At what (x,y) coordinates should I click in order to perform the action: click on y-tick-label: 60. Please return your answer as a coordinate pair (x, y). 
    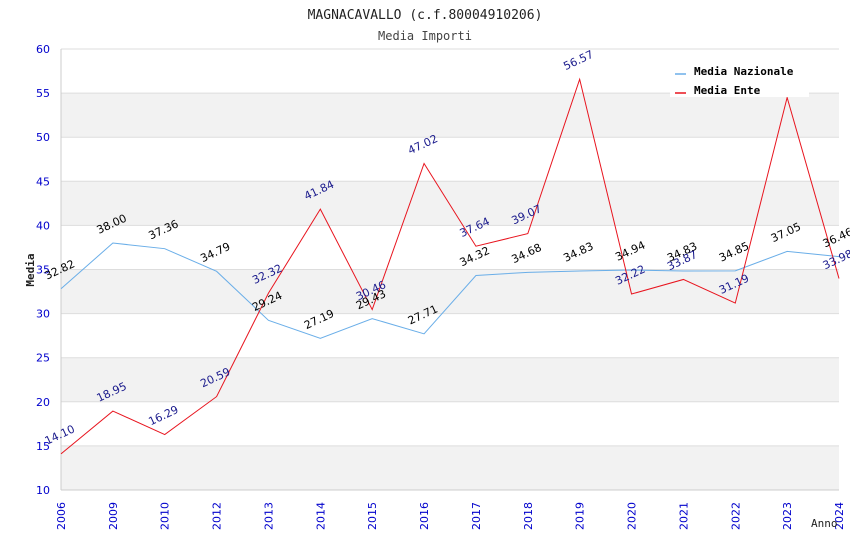
    Looking at the image, I should click on (43, 49).